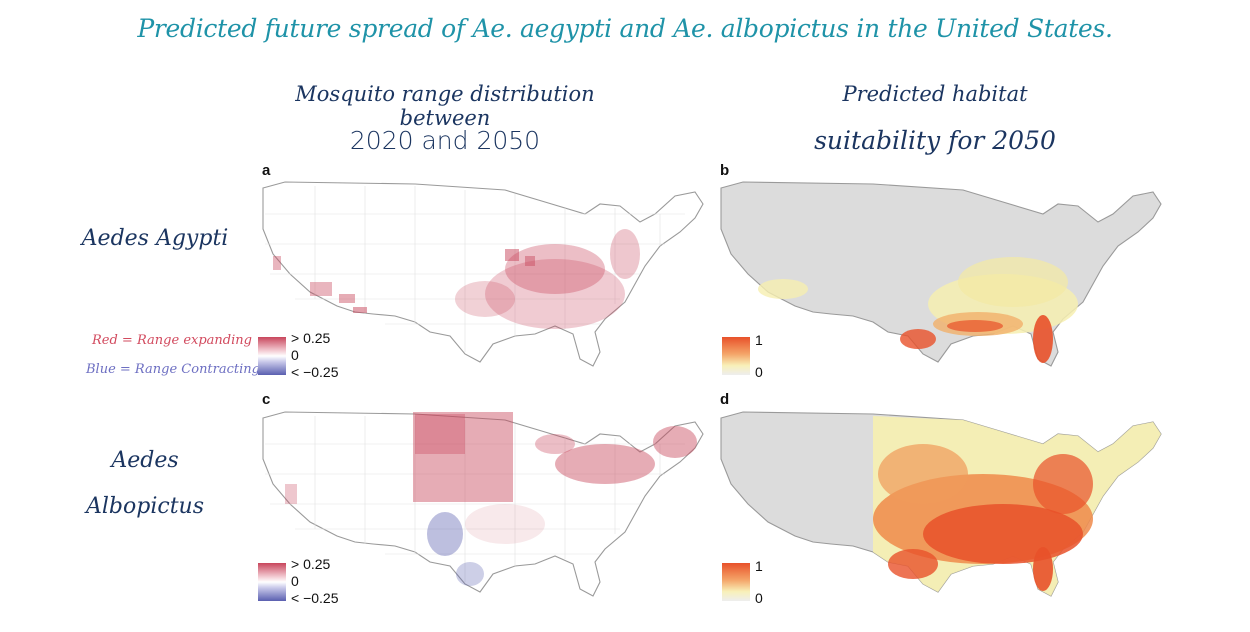 Image resolution: width=1250 pixels, height=632 pixels. I want to click on us-map-aegypti-suitability, so click(941, 274).